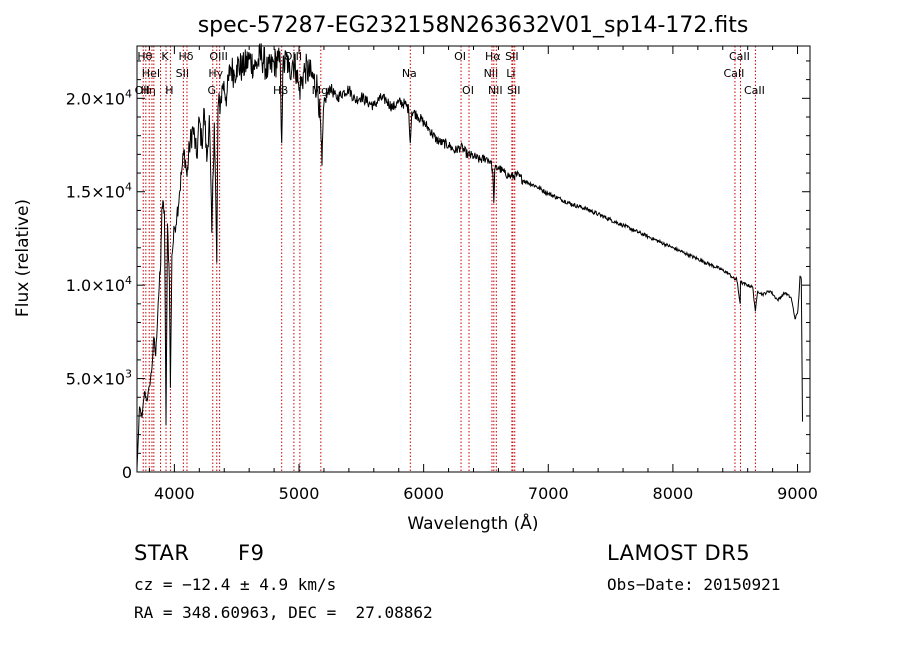  Describe the element at coordinates (169, 90) in the screenshot. I see `line-marker-label: H` at that location.